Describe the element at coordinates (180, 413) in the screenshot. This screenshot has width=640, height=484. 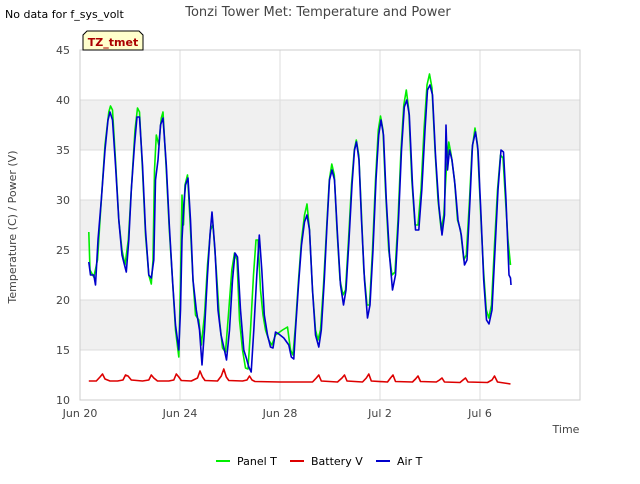
I see `x-tick-label-1: Jun 24` at that location.